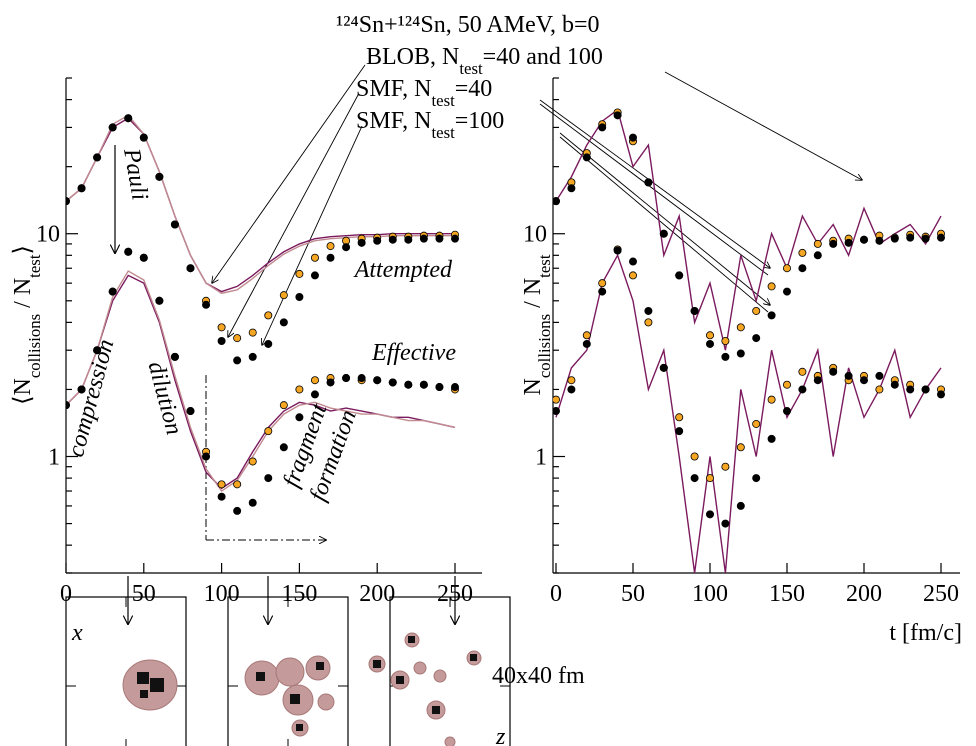 The height and width of the screenshot is (746, 976). What do you see at coordinates (941, 594) in the screenshot?
I see `x-tick-label: 250` at bounding box center [941, 594].